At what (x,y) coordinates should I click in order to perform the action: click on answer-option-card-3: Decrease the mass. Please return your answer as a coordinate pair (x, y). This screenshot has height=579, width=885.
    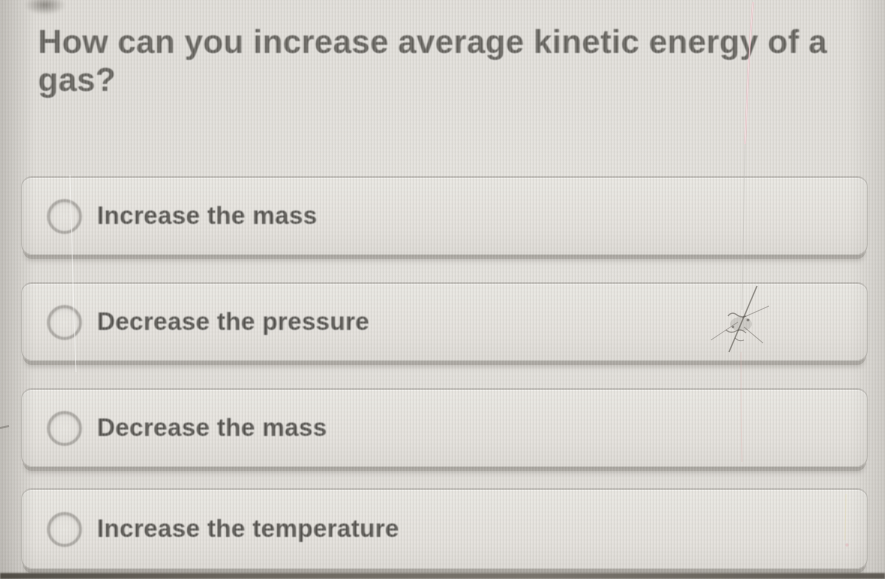
    Looking at the image, I should click on (444, 427).